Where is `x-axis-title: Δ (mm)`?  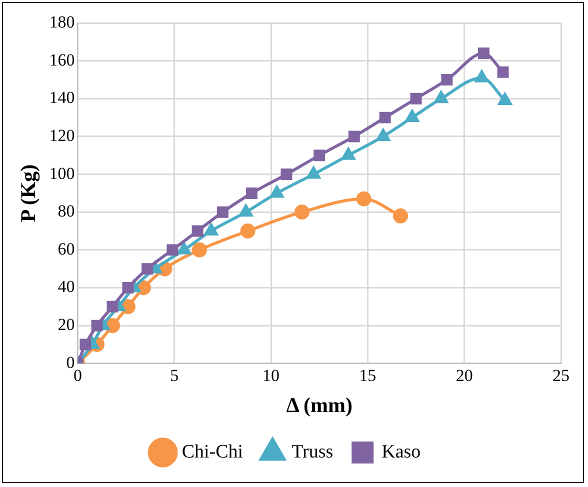 x-axis-title: Δ (mm) is located at coordinates (319, 404).